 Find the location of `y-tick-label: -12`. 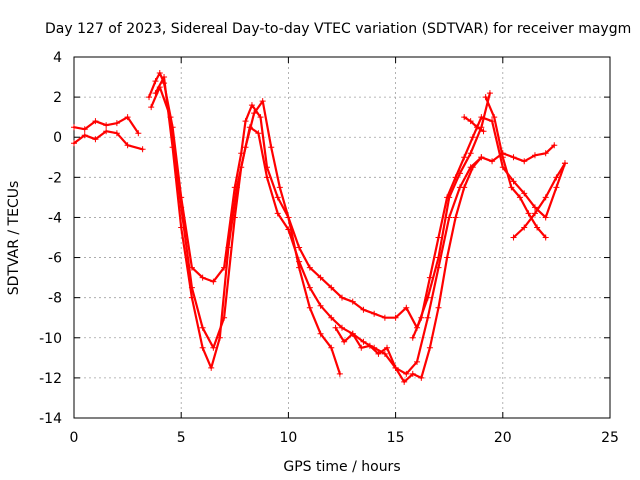

y-tick-label: -12 is located at coordinates (50, 379).